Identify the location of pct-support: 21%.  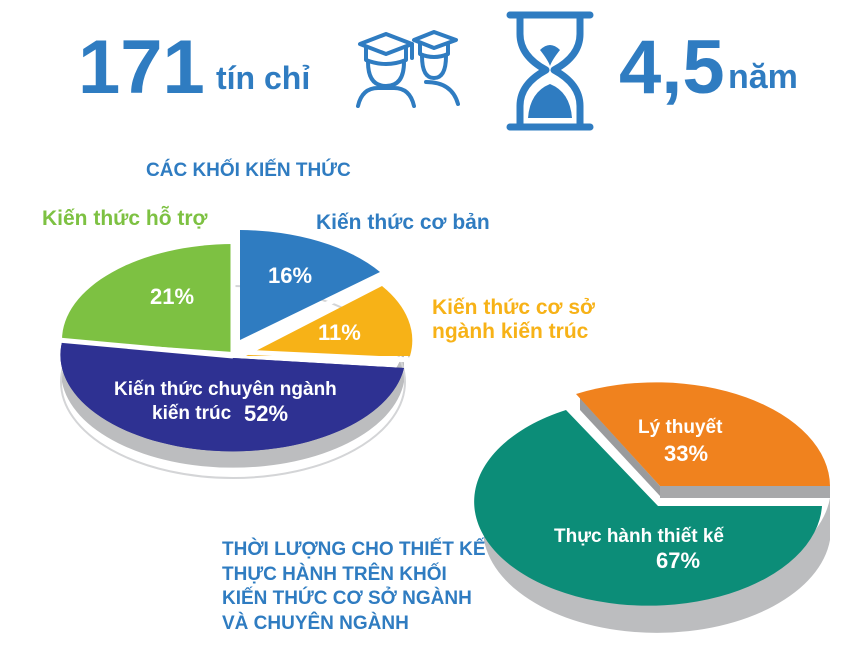
(172, 296).